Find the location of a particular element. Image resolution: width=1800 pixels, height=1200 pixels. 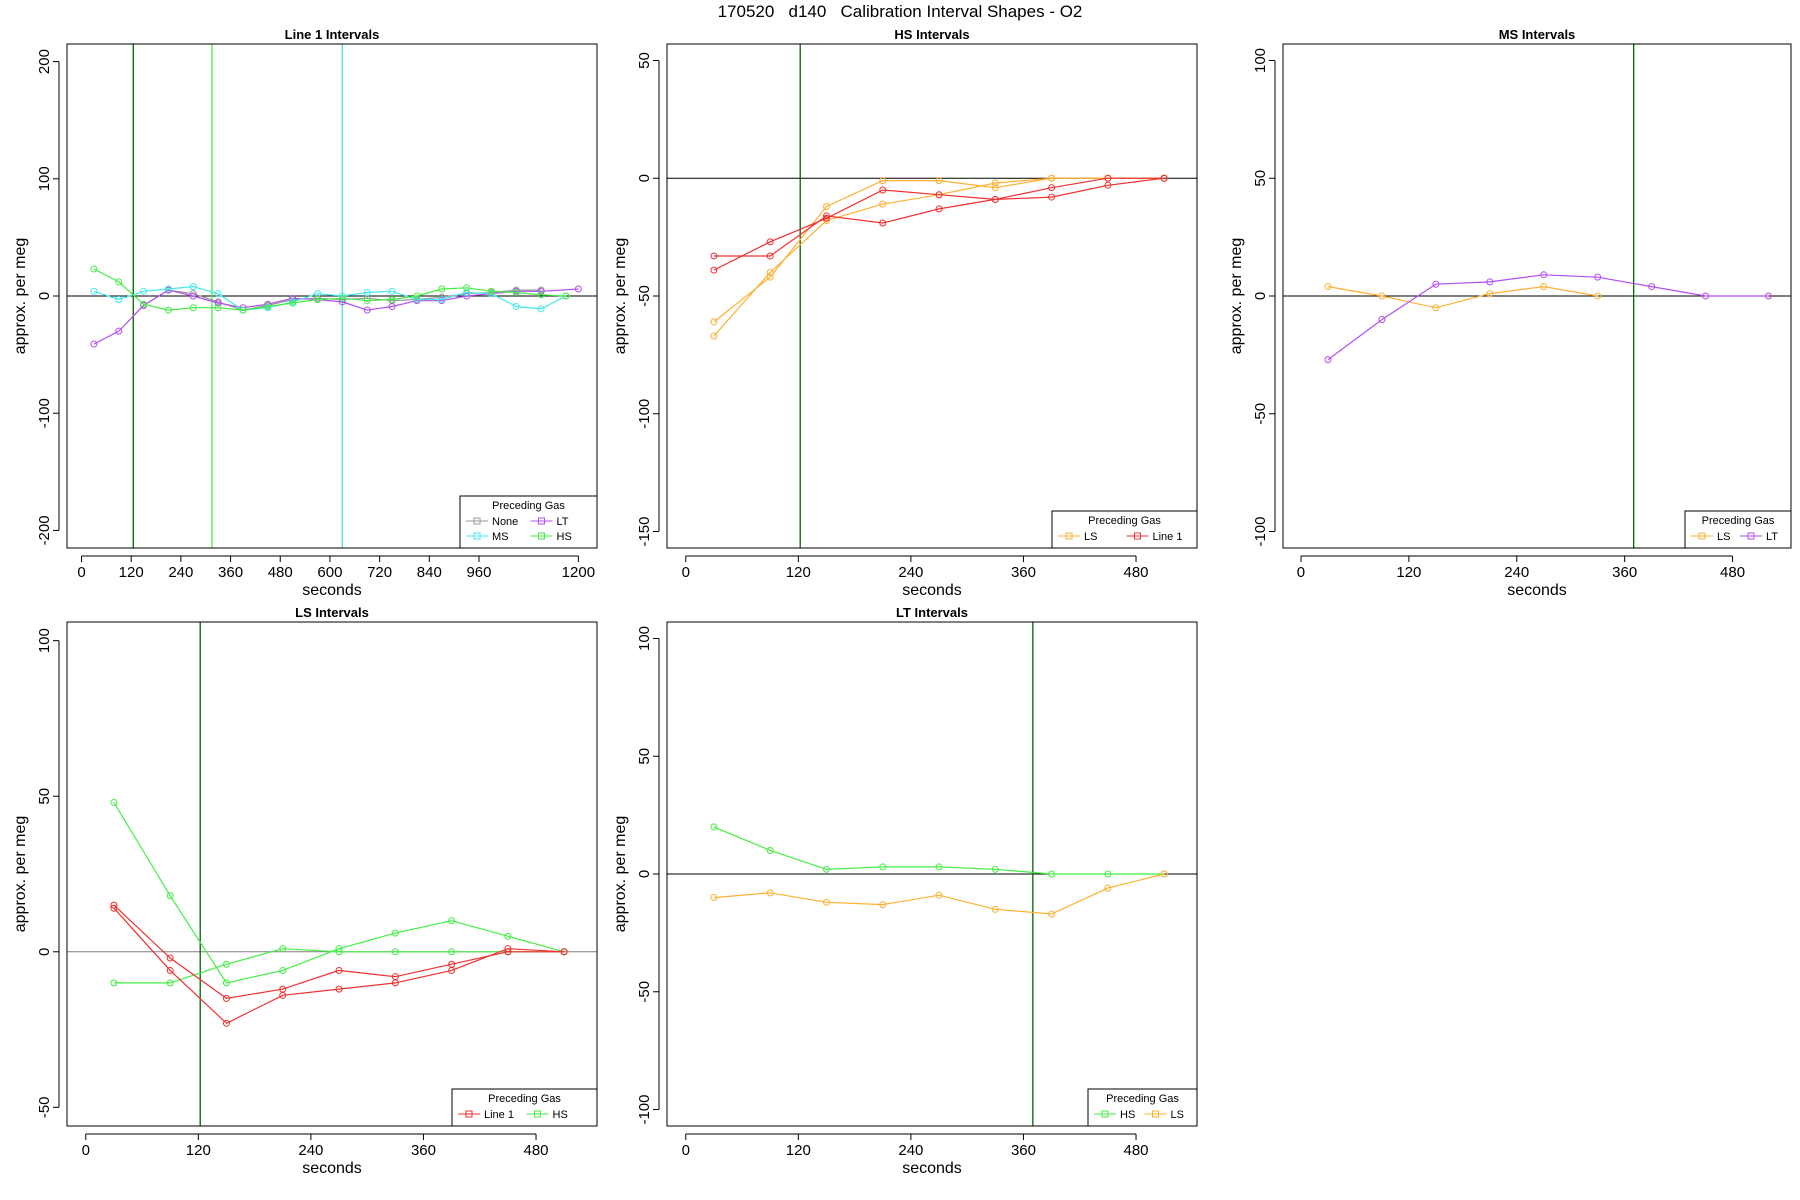

legend-label: LT is located at coordinates (1772, 537).